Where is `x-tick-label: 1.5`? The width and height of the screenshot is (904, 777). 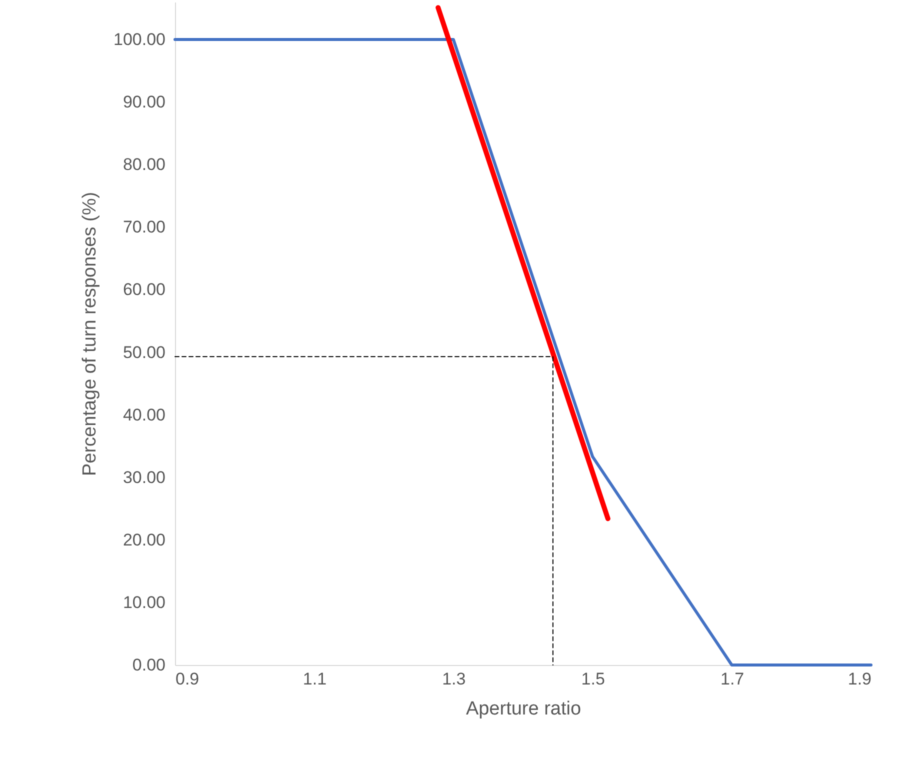
x-tick-label: 1.5 is located at coordinates (593, 679).